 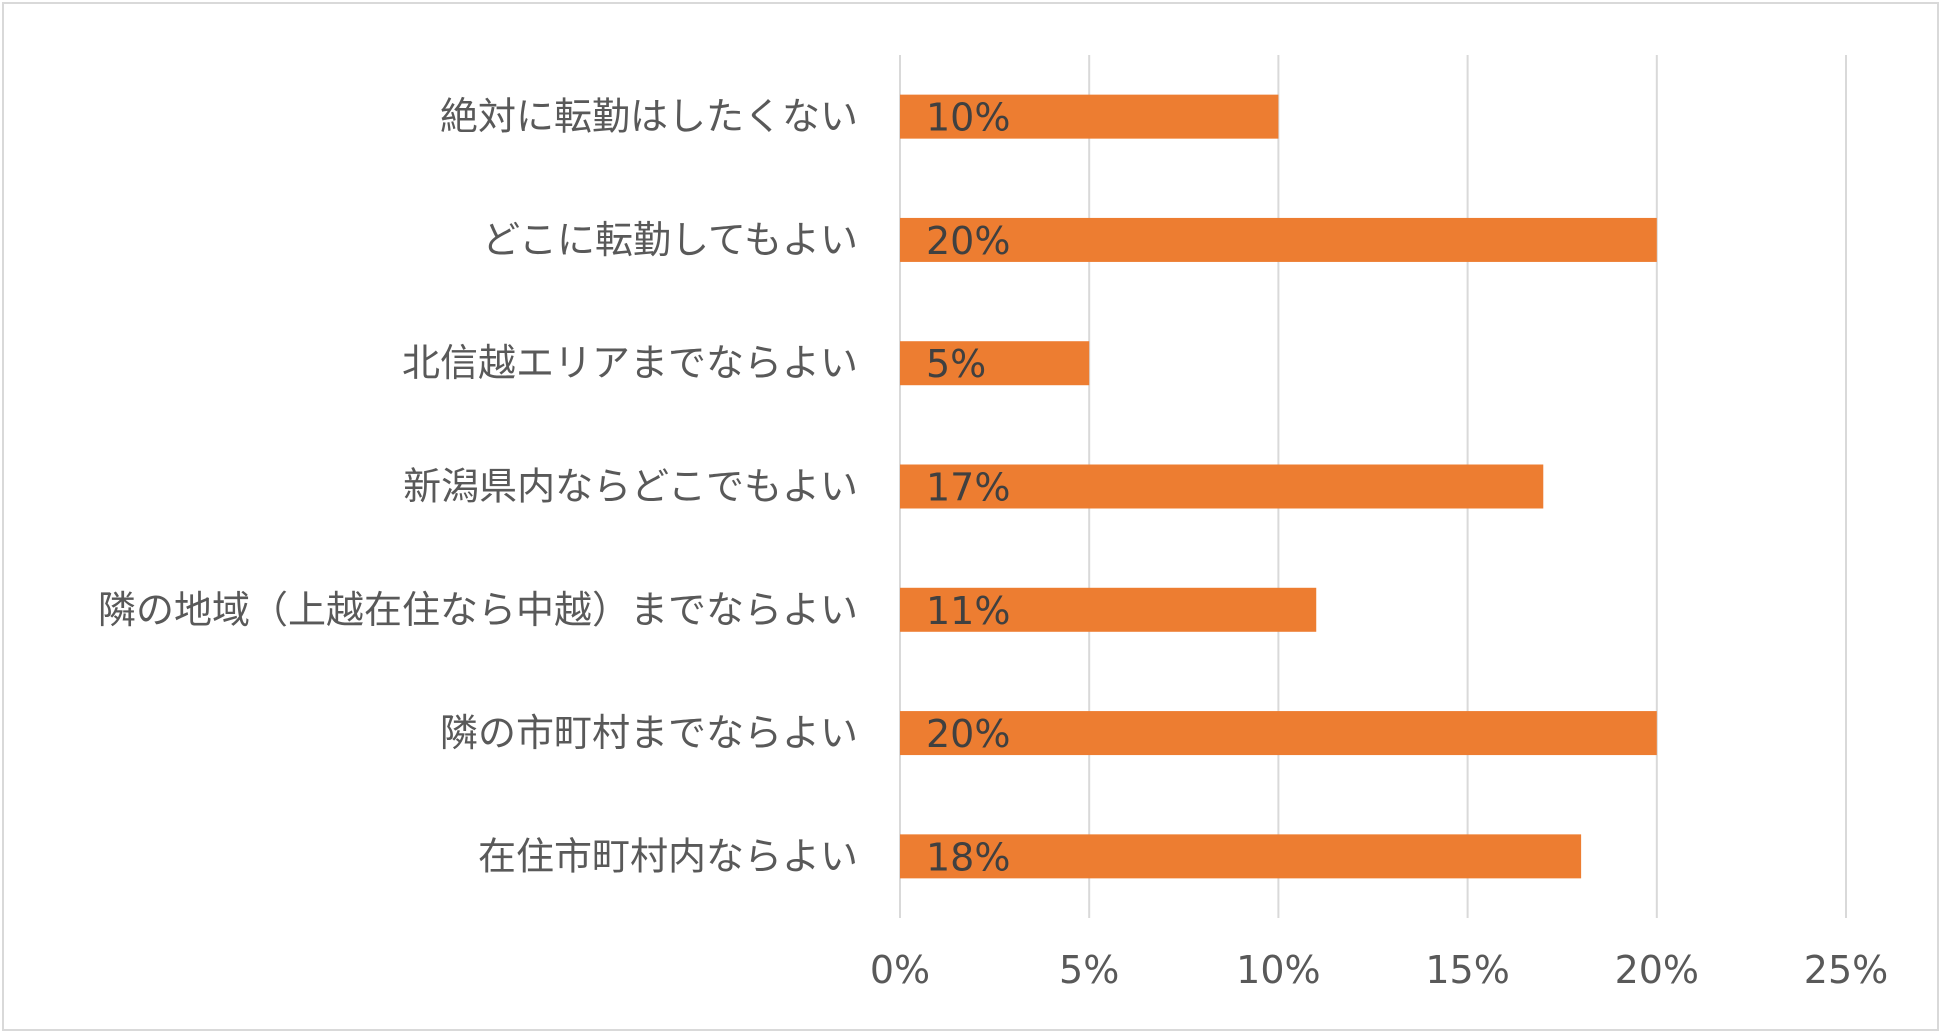 I want to click on category-label: どこに転勤してもよい, so click(x=670, y=240).